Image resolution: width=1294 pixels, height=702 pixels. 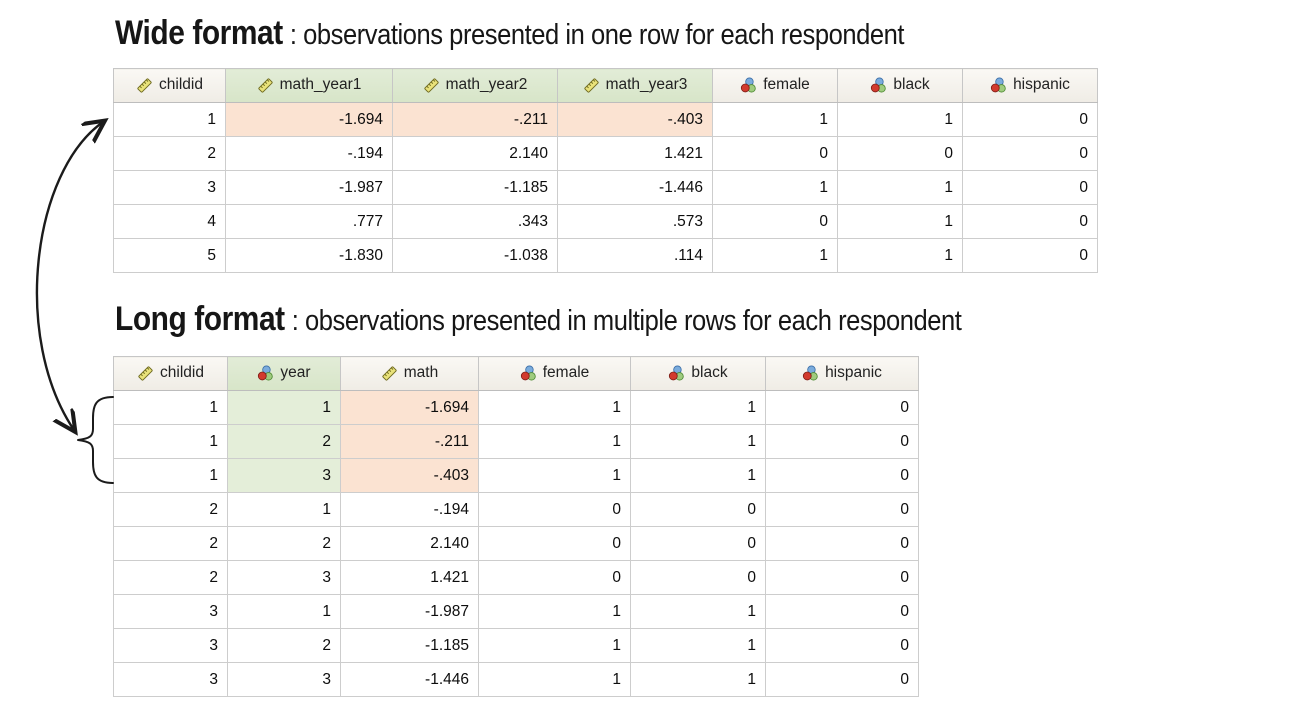 What do you see at coordinates (911, 85) in the screenshot?
I see `column-header-label: black` at bounding box center [911, 85].